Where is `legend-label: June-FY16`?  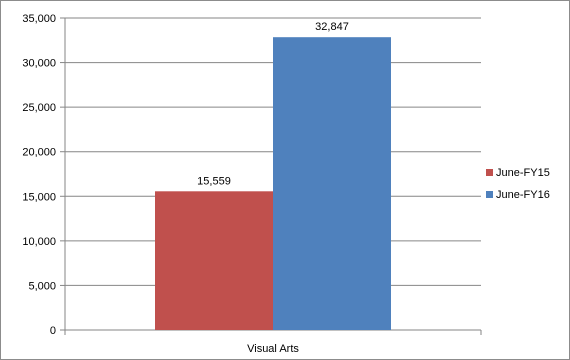
legend-label: June-FY16 is located at coordinates (523, 195).